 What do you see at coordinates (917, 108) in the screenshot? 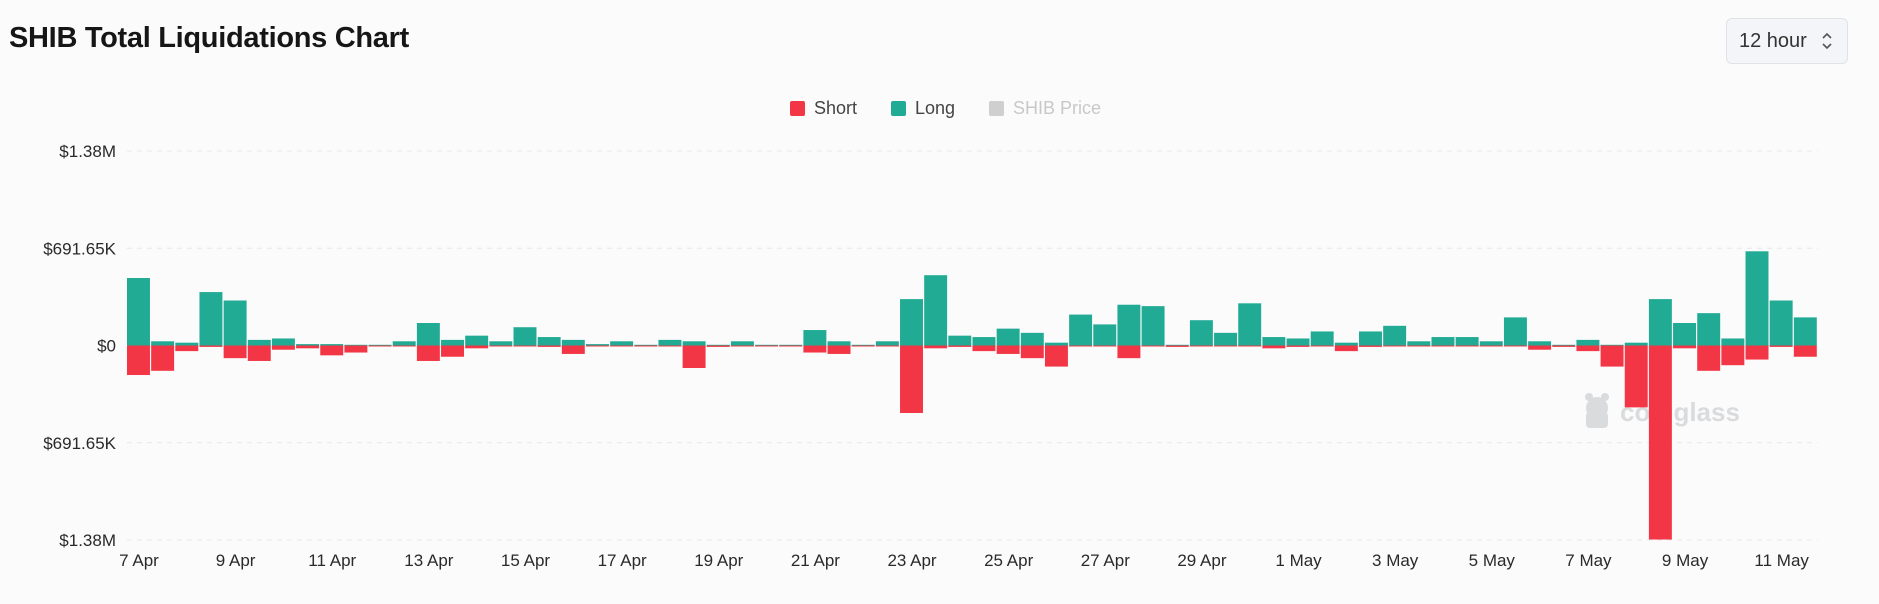
I see `legend-item-long: Long` at bounding box center [917, 108].